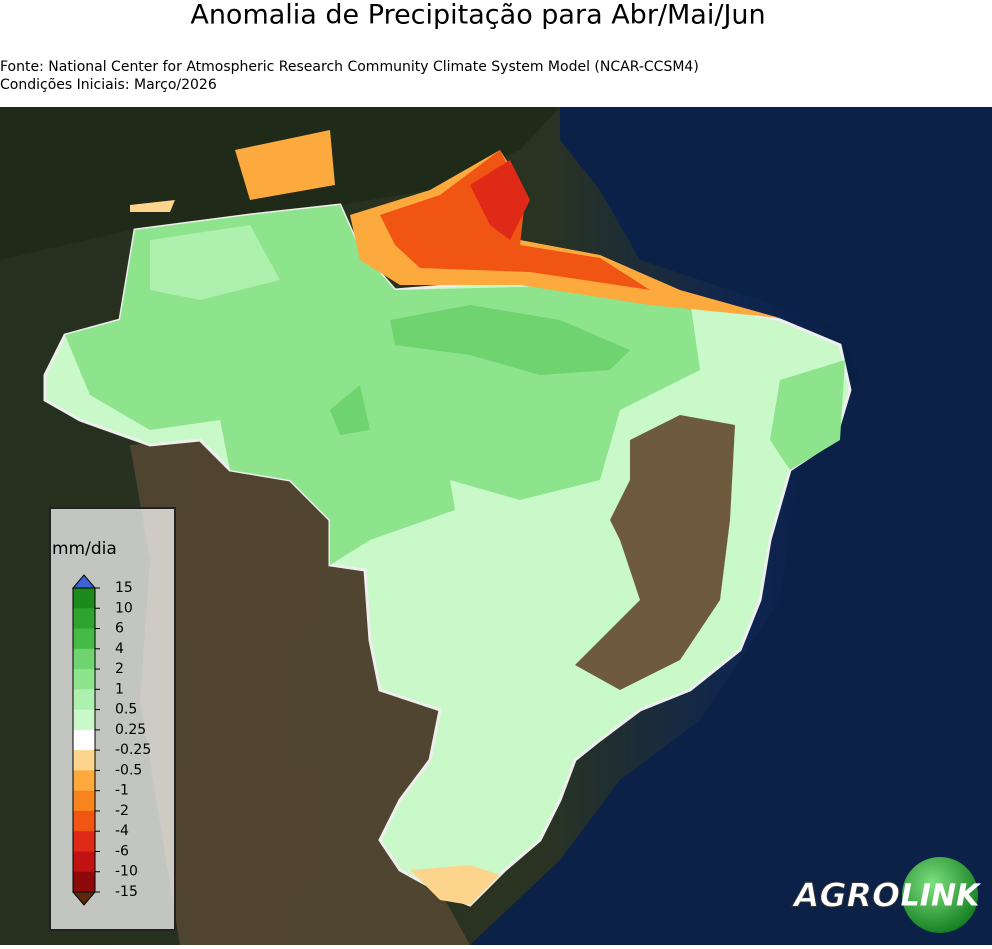 The image size is (992, 949). What do you see at coordinates (126, 710) in the screenshot?
I see `colorbar-tick-label: 0.5` at bounding box center [126, 710].